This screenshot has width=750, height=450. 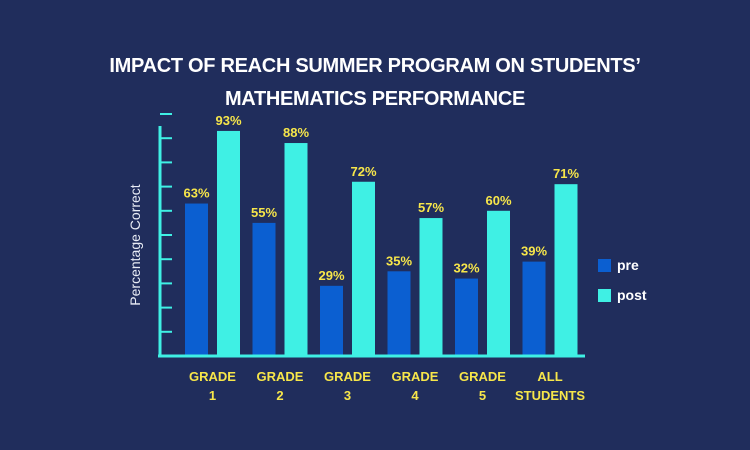 What do you see at coordinates (264, 212) in the screenshot?
I see `value-label-pre-2: 55%` at bounding box center [264, 212].